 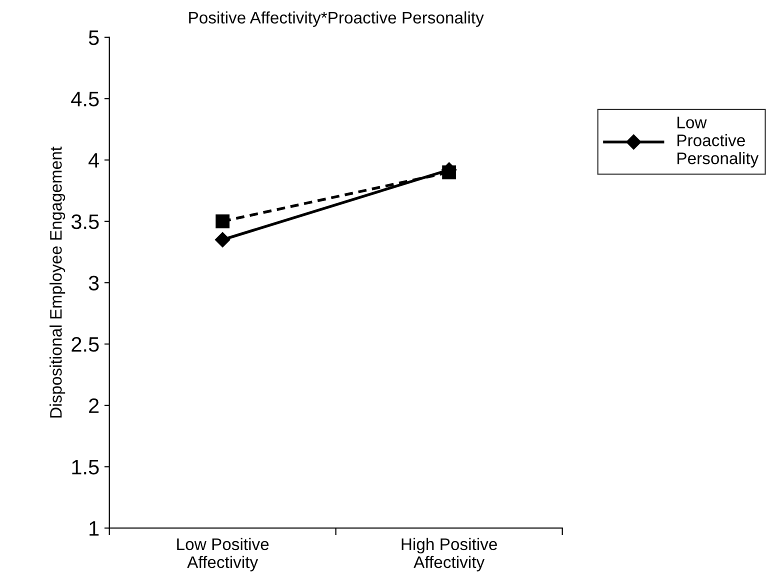 I want to click on x-tick-label: High Positive Affectivity, so click(x=449, y=555).